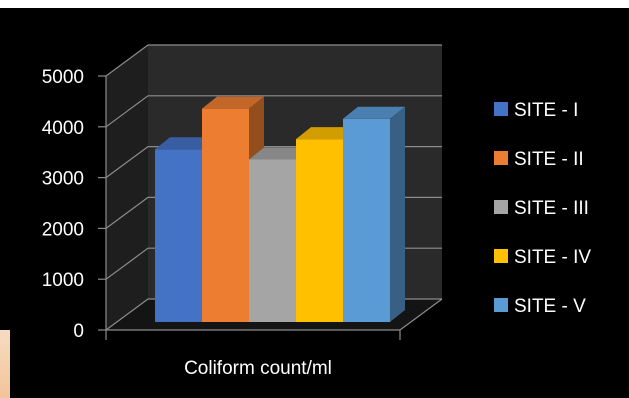  What do you see at coordinates (421, 314) in the screenshot?
I see `floor-right-edge` at bounding box center [421, 314].